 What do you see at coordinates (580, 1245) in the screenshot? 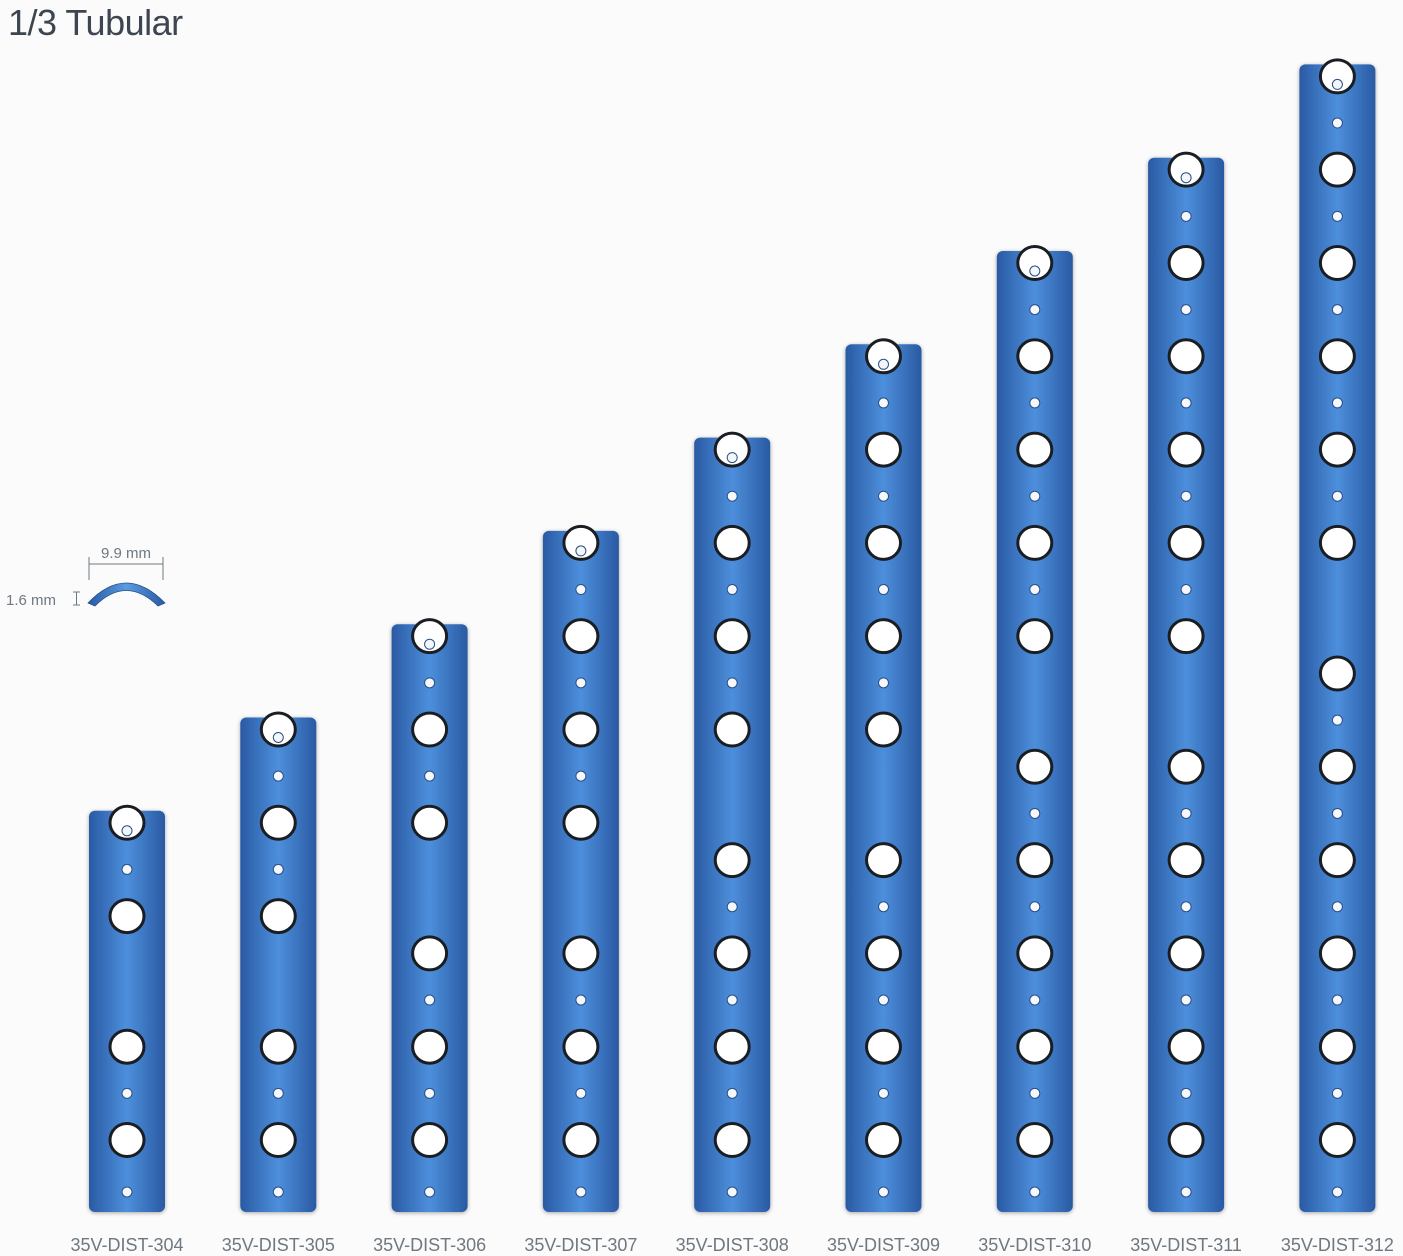
I see `plate-label: 35V-DIST-307` at bounding box center [580, 1245].